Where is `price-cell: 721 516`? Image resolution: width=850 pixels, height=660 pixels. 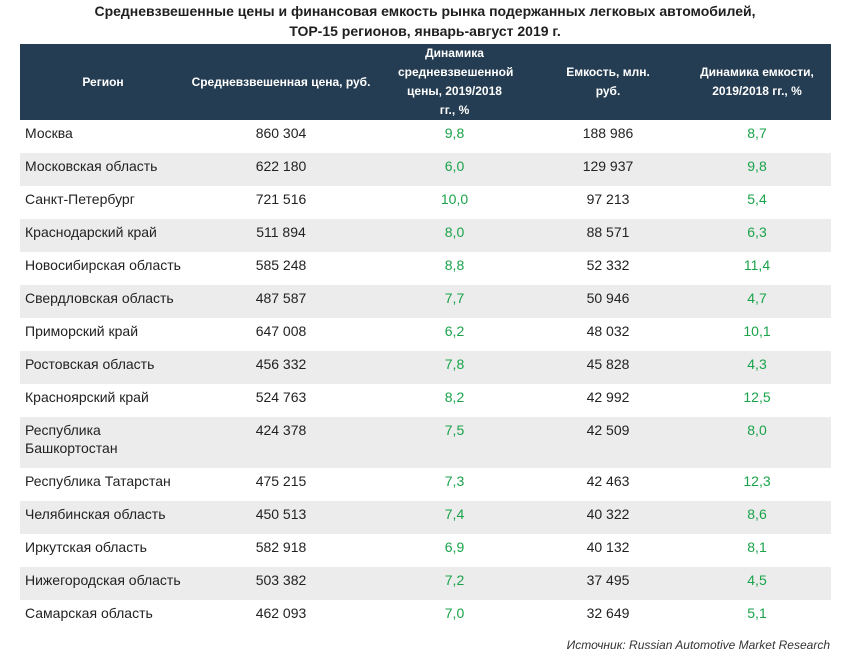 price-cell: 721 516 is located at coordinates (281, 202).